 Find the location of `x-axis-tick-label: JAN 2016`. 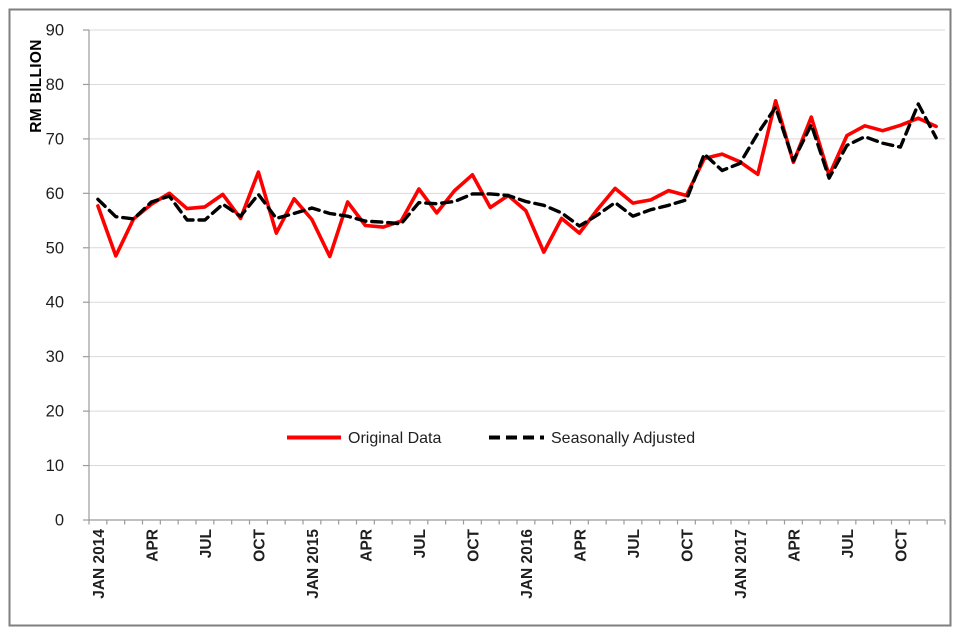

x-axis-tick-label: JAN 2016 is located at coordinates (527, 564).